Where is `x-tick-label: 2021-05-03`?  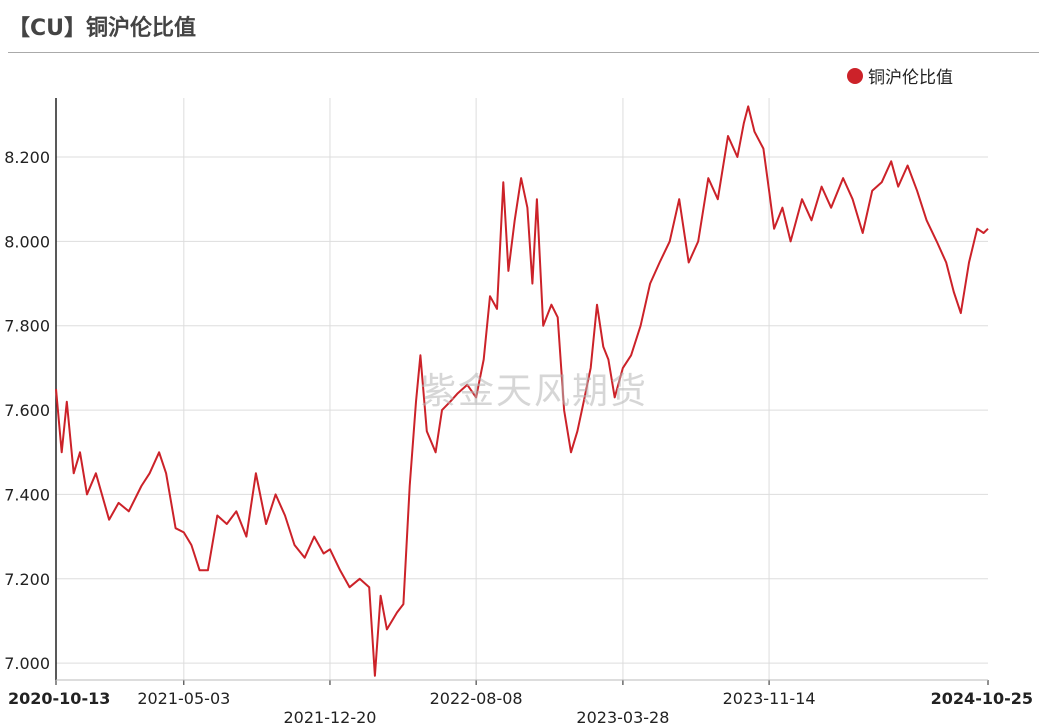
x-tick-label: 2021-05-03 is located at coordinates (183, 698).